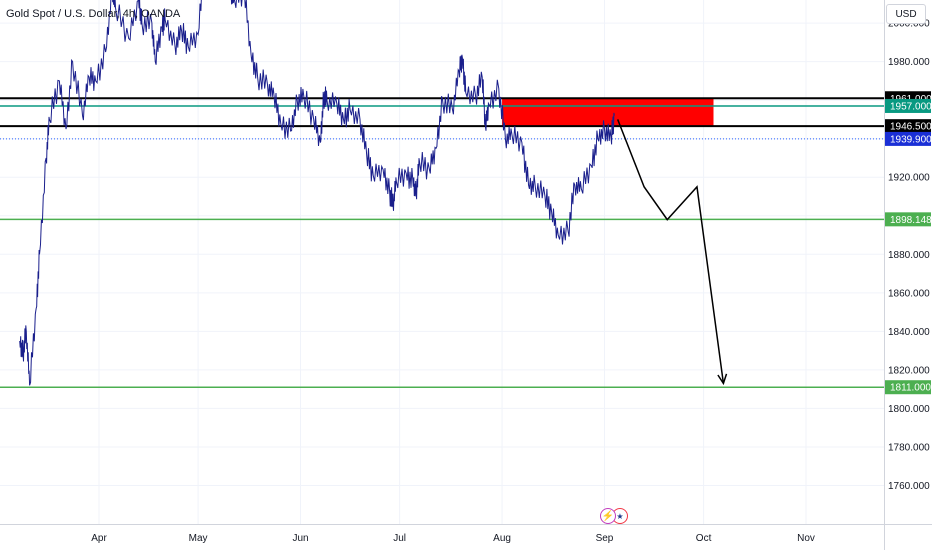 The image size is (932, 550). Describe the element at coordinates (909, 370) in the screenshot. I see `y-tick-label: 1820.000` at that location.